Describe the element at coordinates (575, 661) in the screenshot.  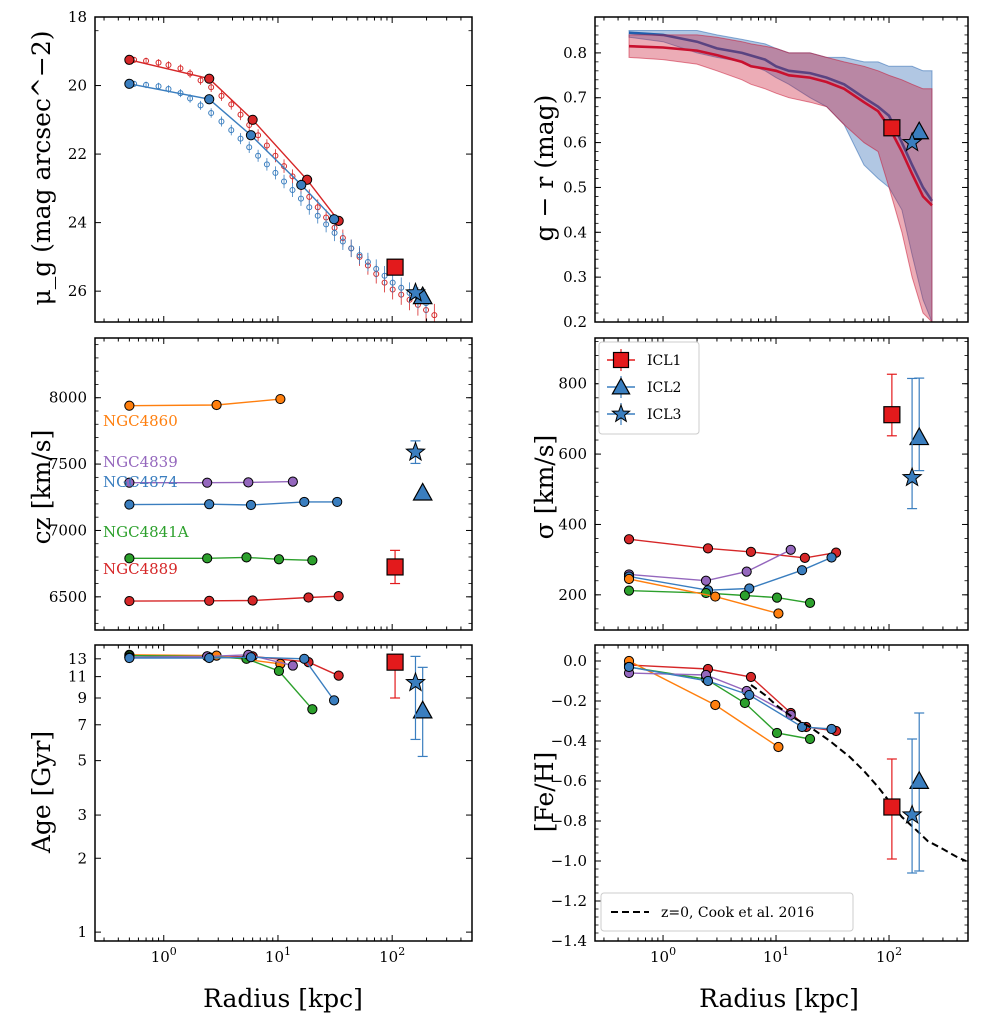
I see `feh-ytick-label: 0.0` at that location.